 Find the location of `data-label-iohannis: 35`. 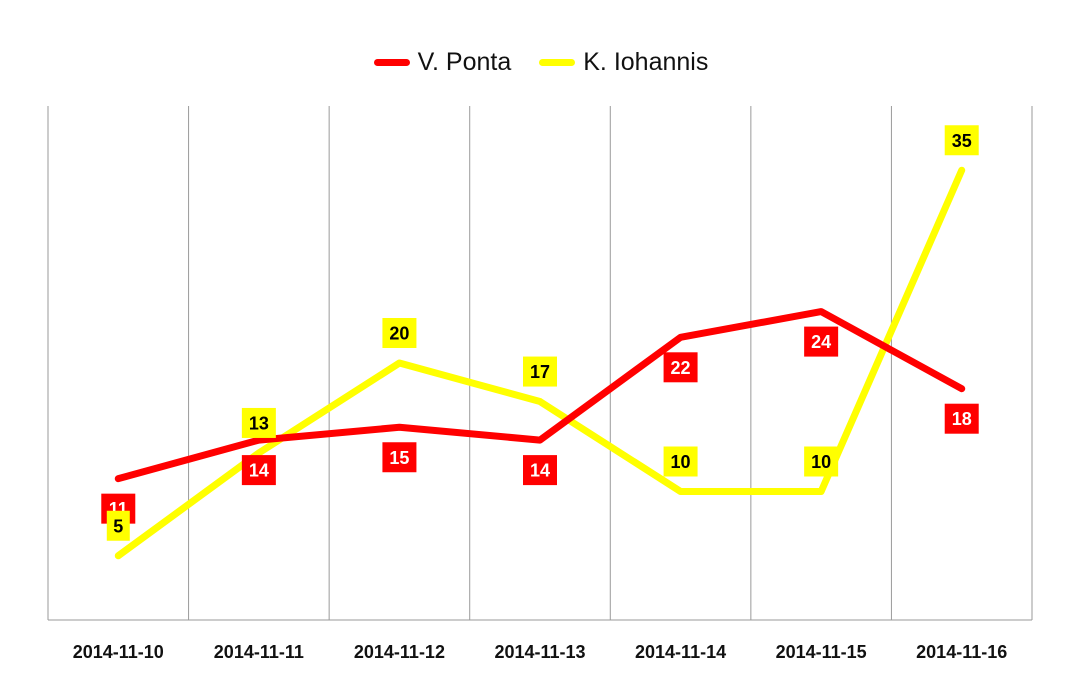

data-label-iohannis: 35 is located at coordinates (962, 141).